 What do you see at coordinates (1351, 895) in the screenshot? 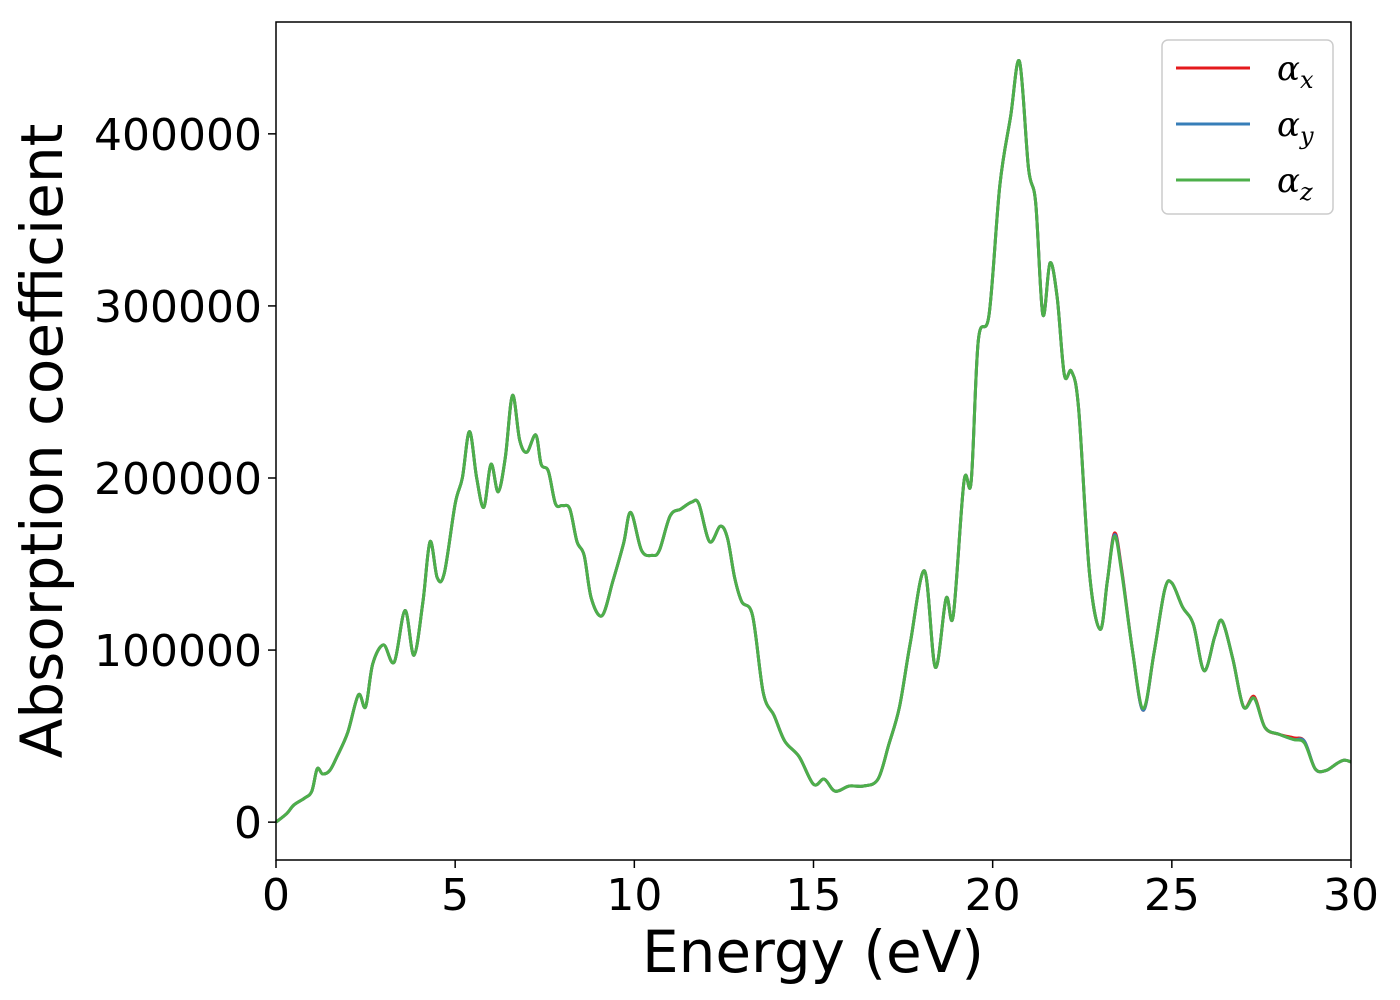
I see `x-tick-label: 30` at bounding box center [1351, 895].